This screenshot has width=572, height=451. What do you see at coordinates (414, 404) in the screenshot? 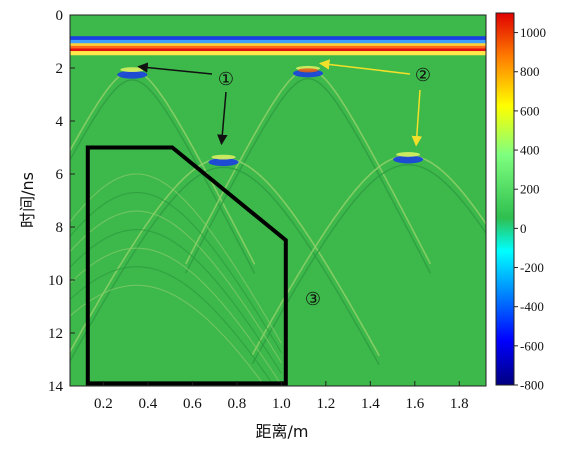
I see `x-tick-label-7: 1.6` at bounding box center [414, 404].